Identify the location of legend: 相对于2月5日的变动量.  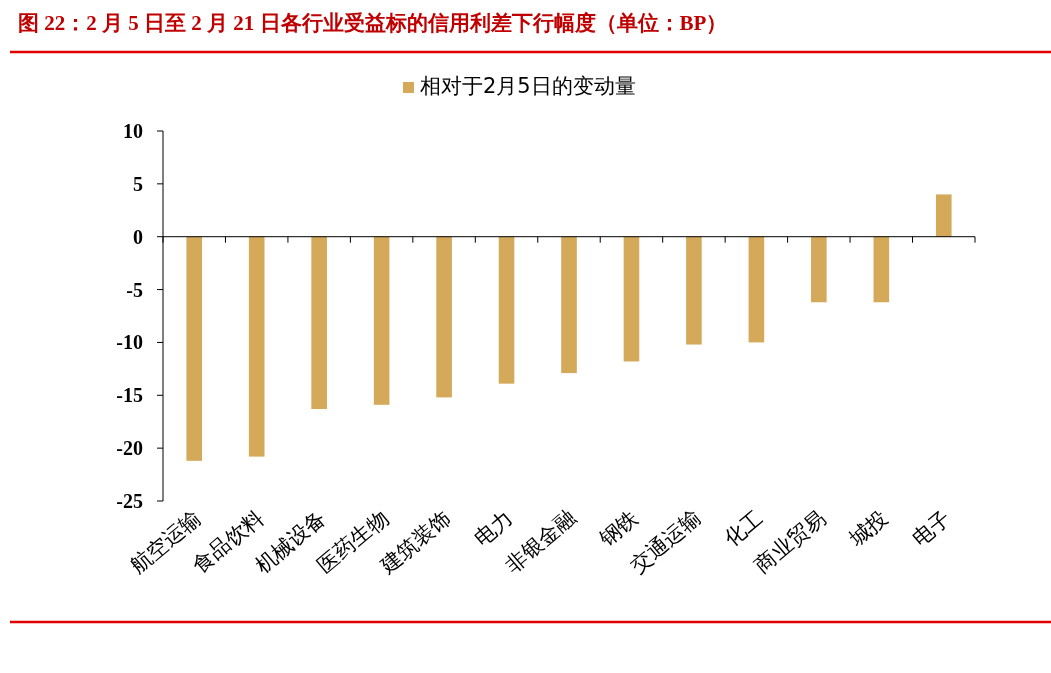
(519, 86).